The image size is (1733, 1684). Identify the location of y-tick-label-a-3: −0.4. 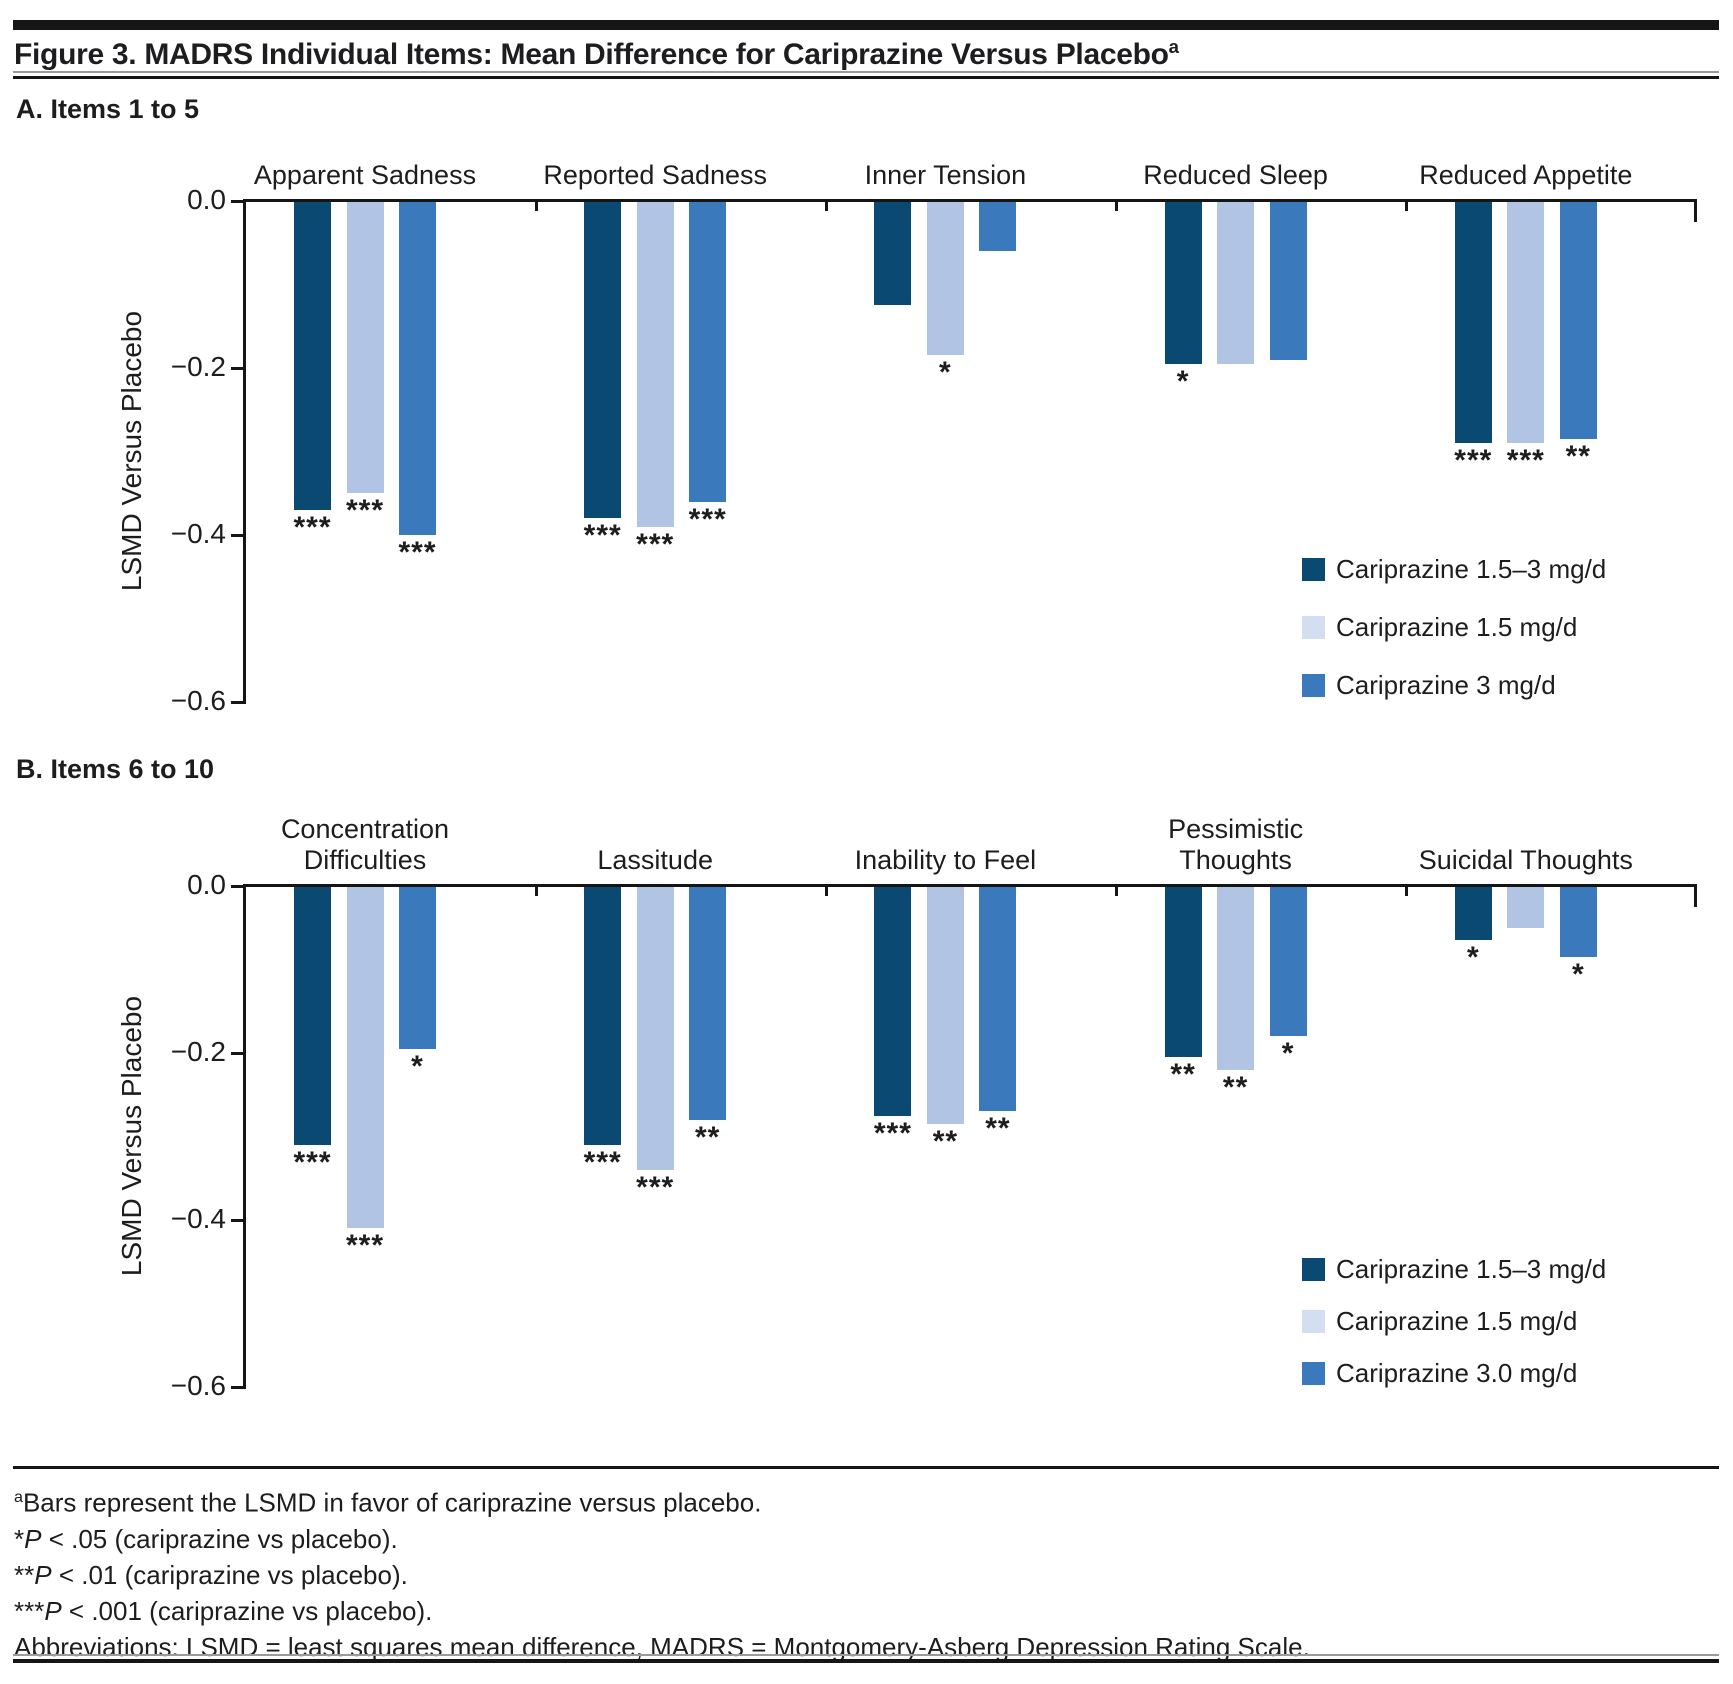
(198, 533).